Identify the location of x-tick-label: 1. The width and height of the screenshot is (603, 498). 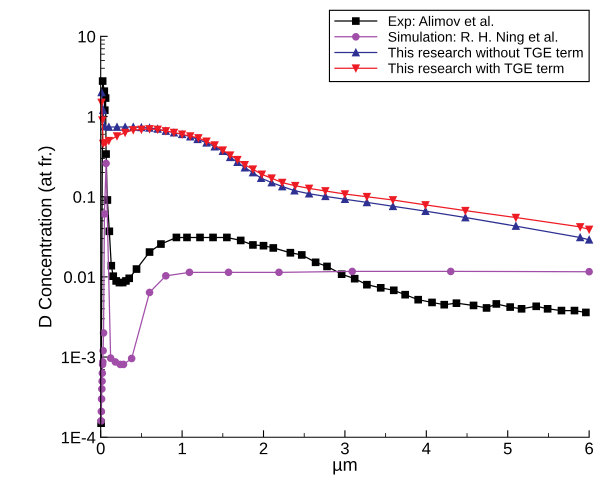
(182, 448).